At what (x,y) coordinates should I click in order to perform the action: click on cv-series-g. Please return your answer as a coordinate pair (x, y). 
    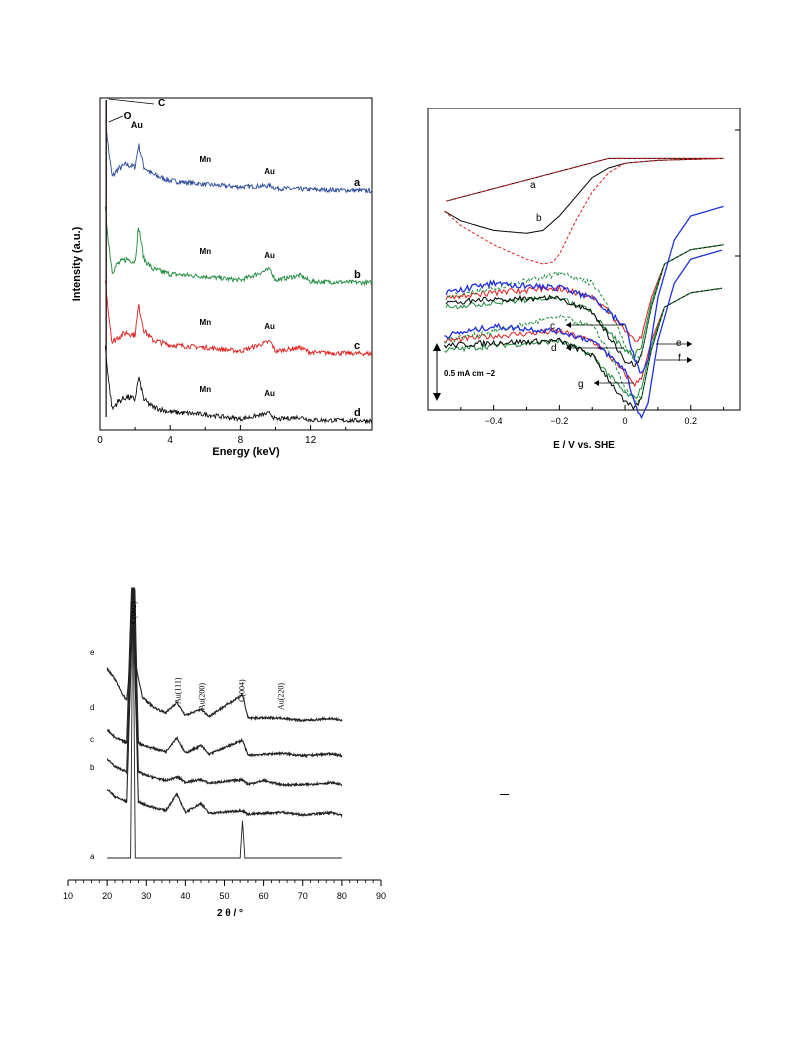
    Looking at the image, I should click on (583, 334).